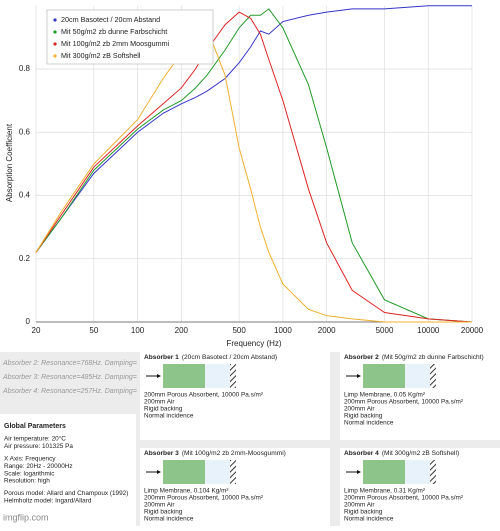  I want to click on absorber-title: Absorber 1, so click(161, 357).